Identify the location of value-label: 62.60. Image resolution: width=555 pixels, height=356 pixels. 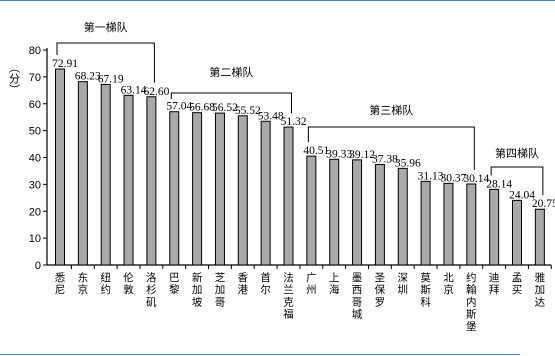
(156, 92).